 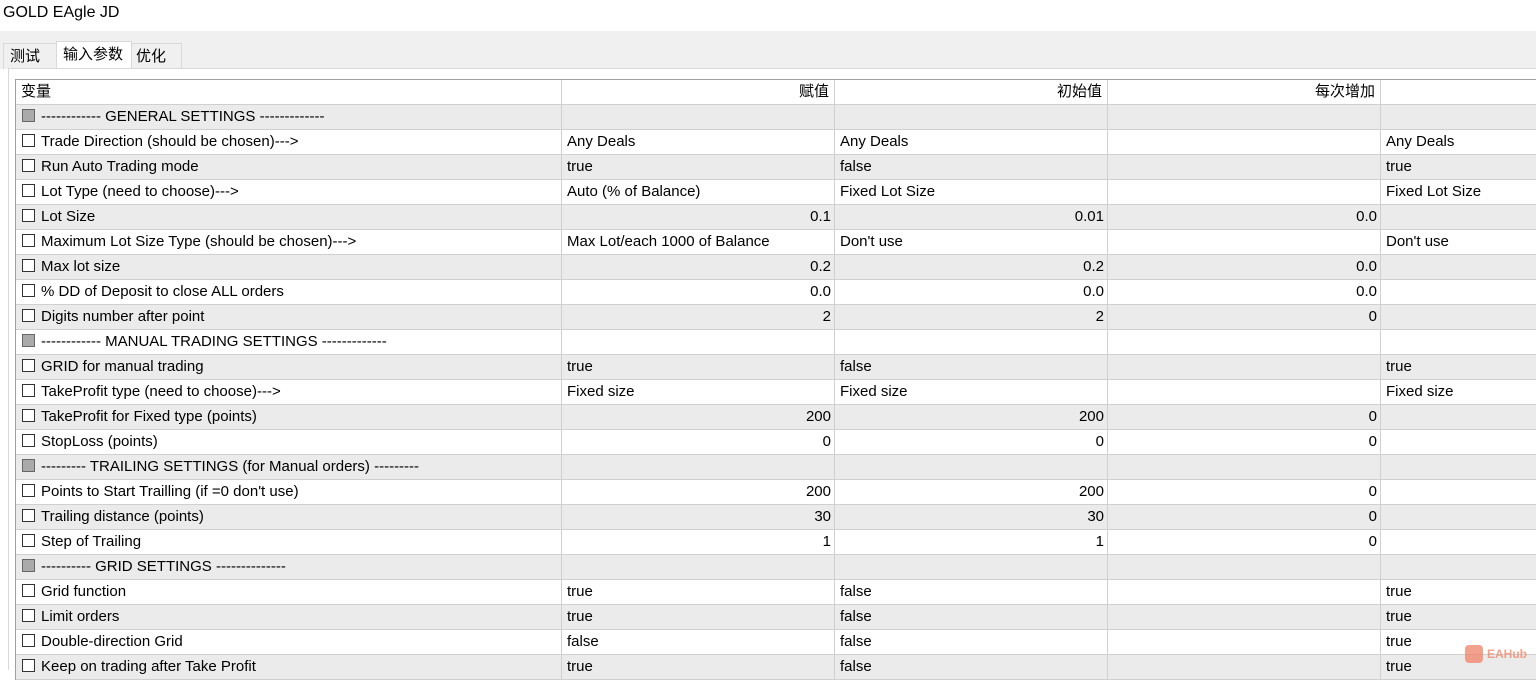 I want to click on table-row: Run Auto Trading mode true false true, so click(x=776, y=167).